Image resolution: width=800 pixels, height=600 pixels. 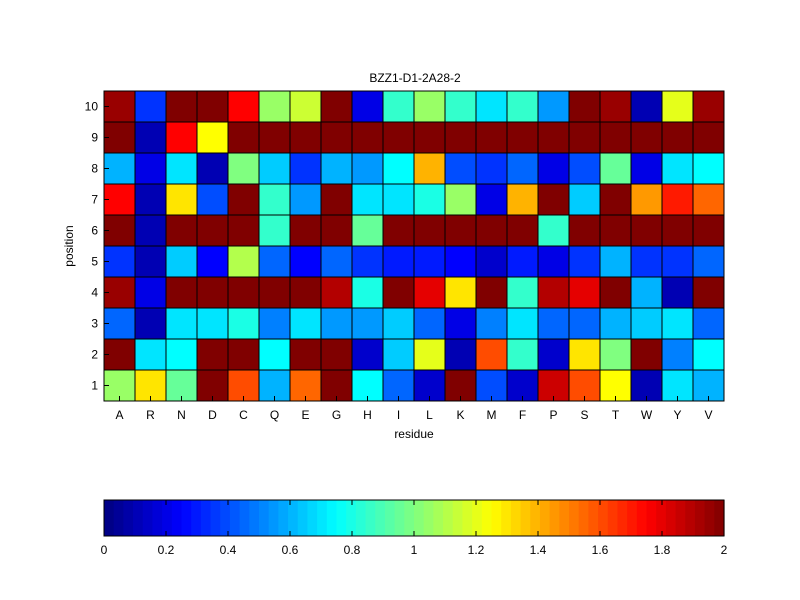 What do you see at coordinates (677, 415) in the screenshot?
I see `x-tick-label: Y` at bounding box center [677, 415].